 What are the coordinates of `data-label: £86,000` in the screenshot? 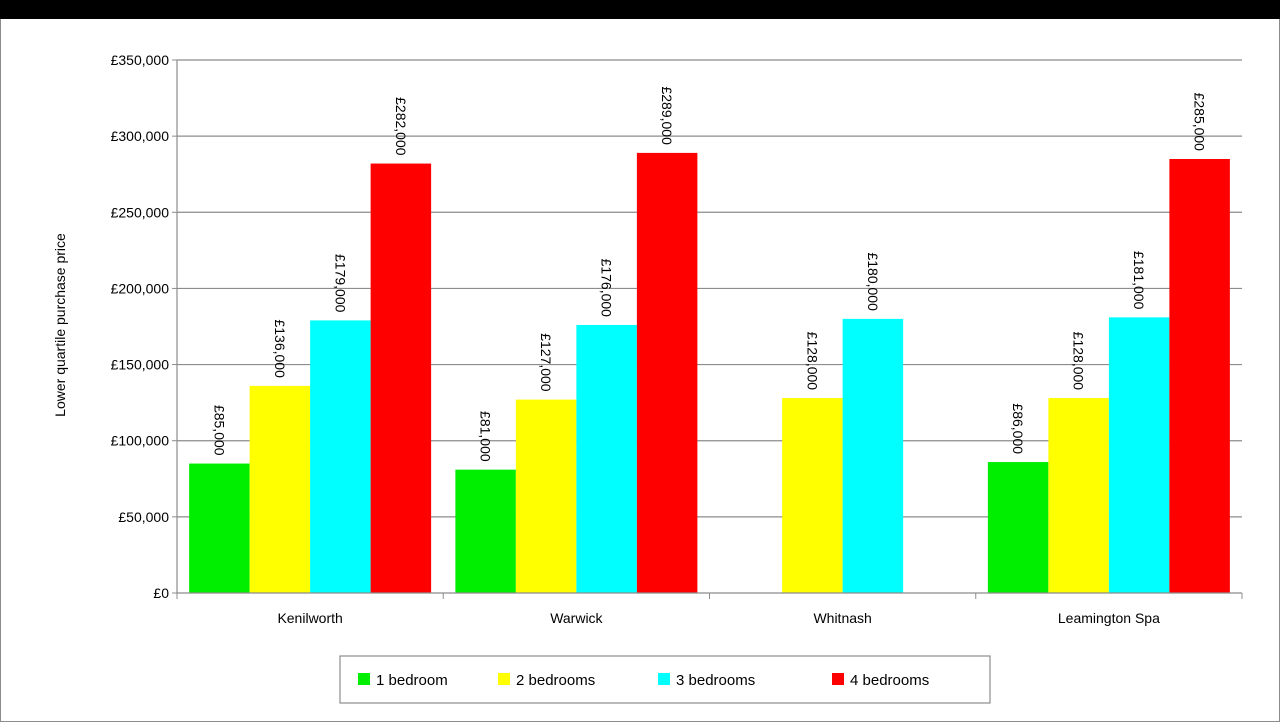 It's located at (1018, 428).